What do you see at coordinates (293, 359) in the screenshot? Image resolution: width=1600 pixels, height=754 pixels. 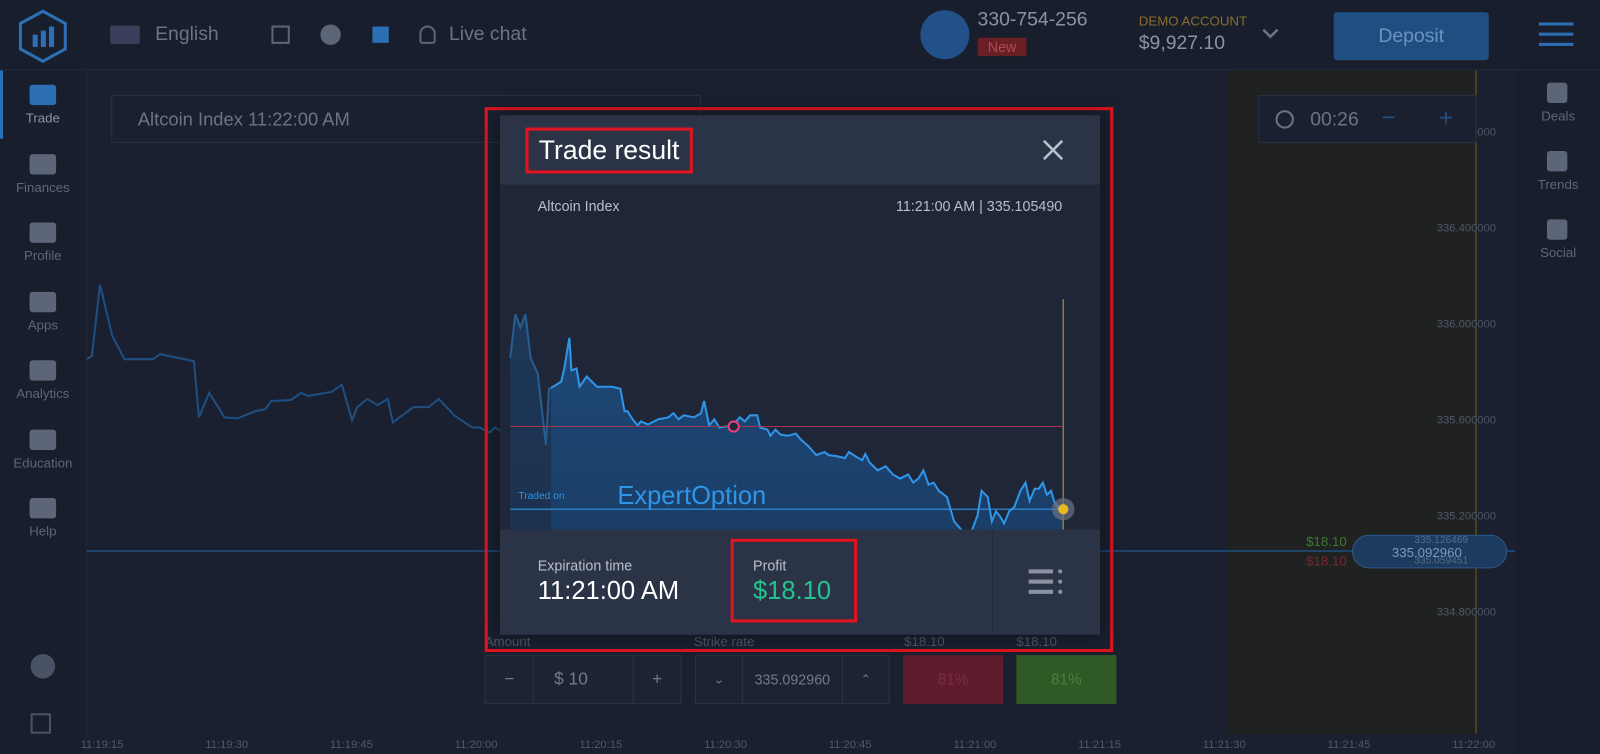 I see `price-line` at bounding box center [293, 359].